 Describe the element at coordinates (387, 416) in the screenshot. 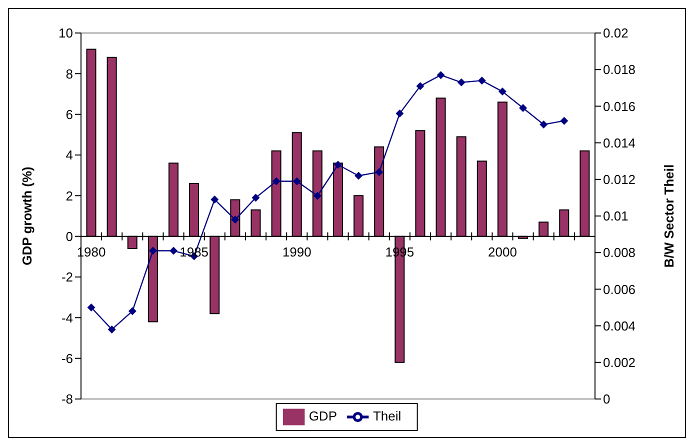

I see `legend-label: Theil` at that location.